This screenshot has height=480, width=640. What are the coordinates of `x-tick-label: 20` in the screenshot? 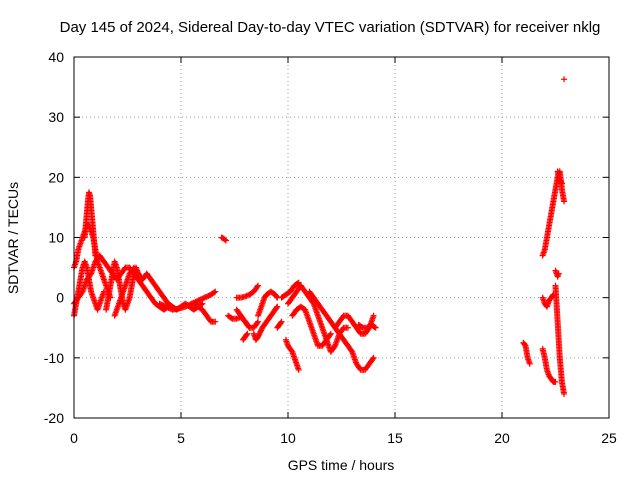 It's located at (502, 438).